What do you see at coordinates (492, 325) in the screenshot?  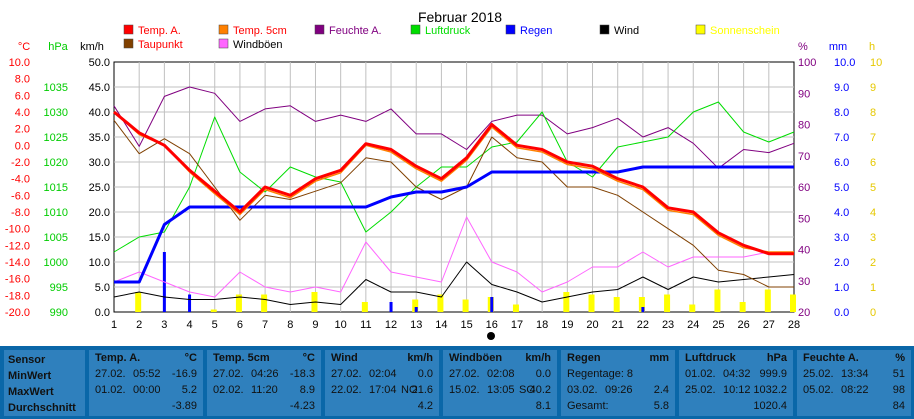 I see `x-tick-label: 16` at bounding box center [492, 325].